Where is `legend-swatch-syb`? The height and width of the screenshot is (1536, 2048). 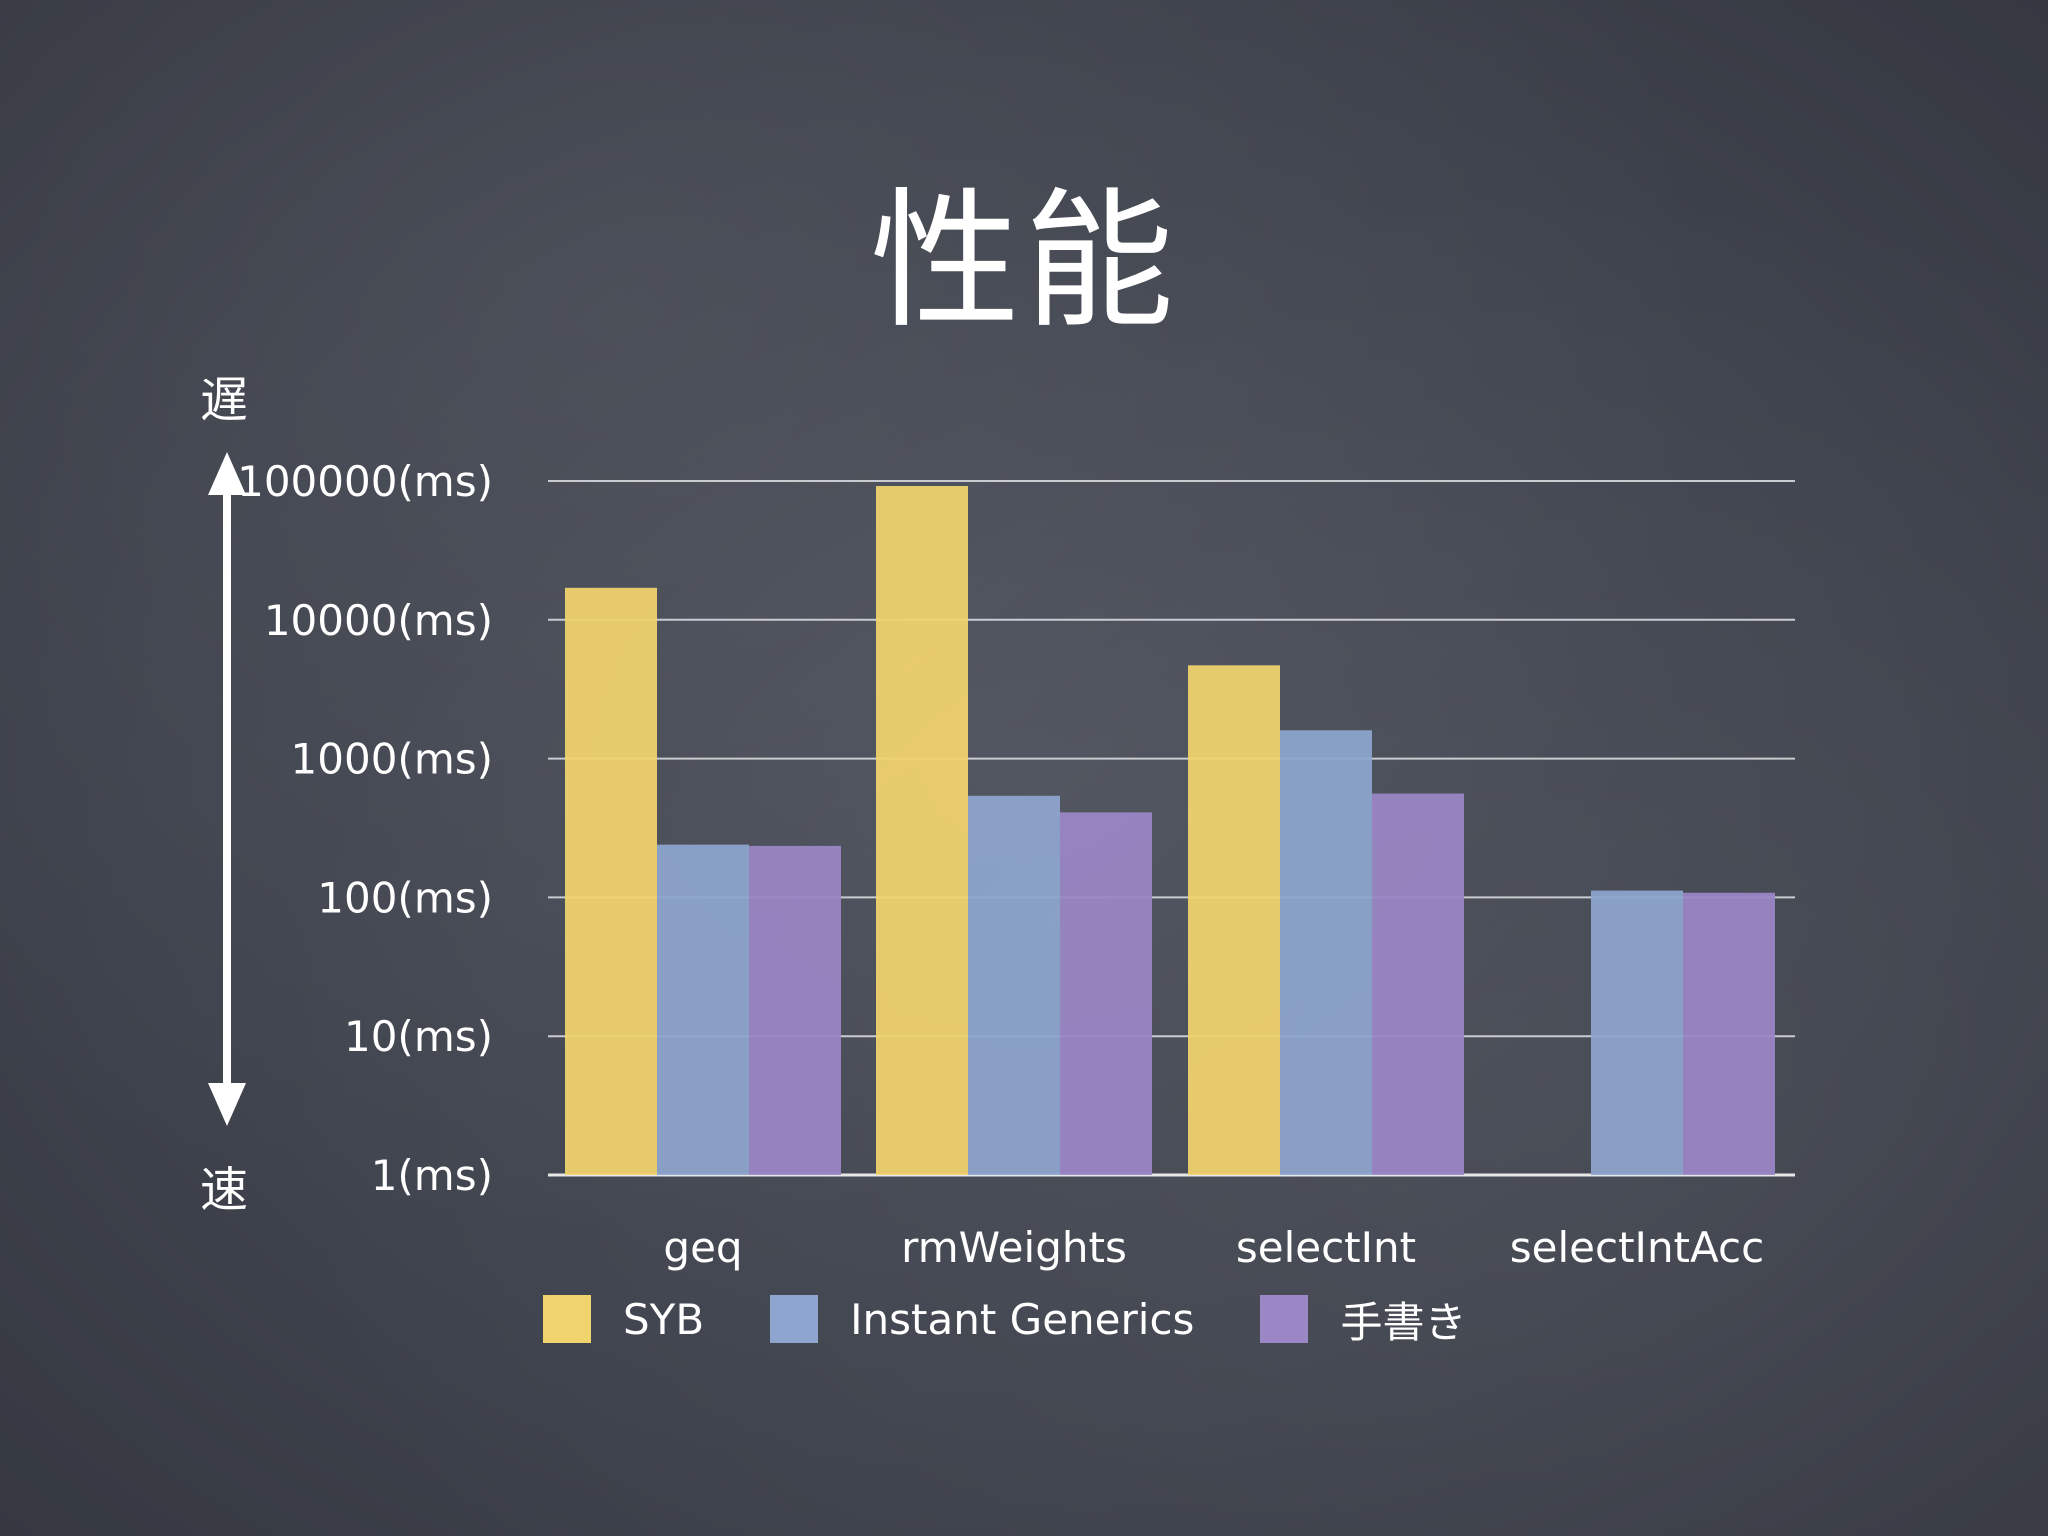 legend-swatch-syb is located at coordinates (567, 1319).